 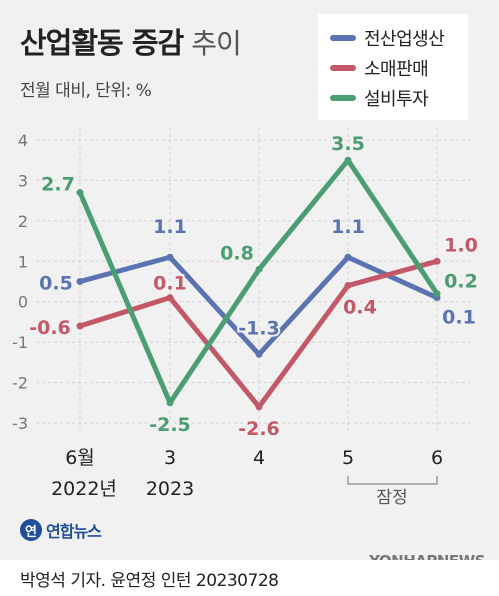 I want to click on legend-label-series-0: 전산업생산, so click(x=404, y=39).